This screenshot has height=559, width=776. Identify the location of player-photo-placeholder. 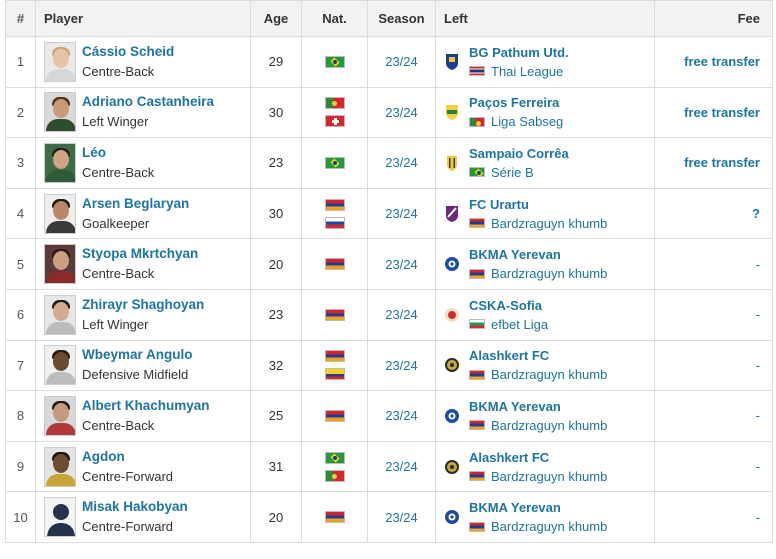
(60, 517).